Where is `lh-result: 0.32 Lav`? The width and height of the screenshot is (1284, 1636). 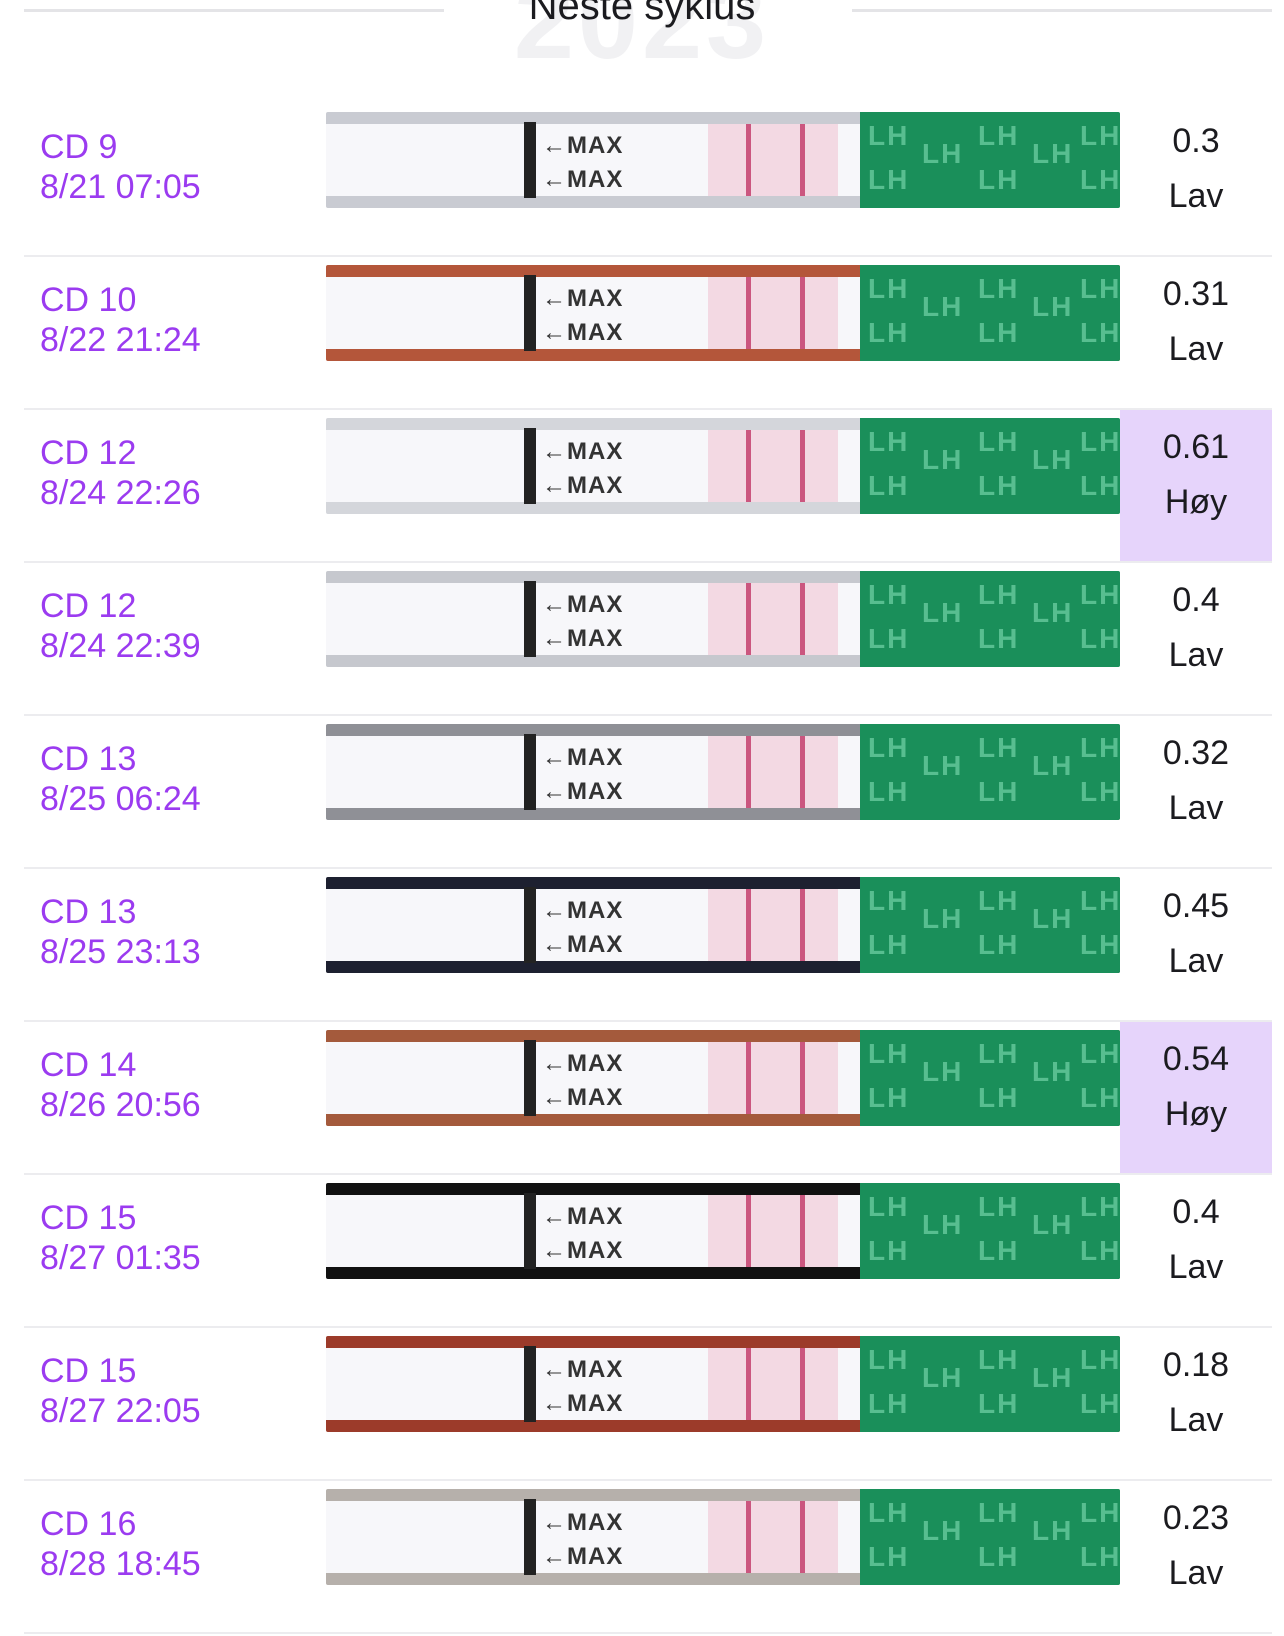 lh-result: 0.32 Lav is located at coordinates (1196, 791).